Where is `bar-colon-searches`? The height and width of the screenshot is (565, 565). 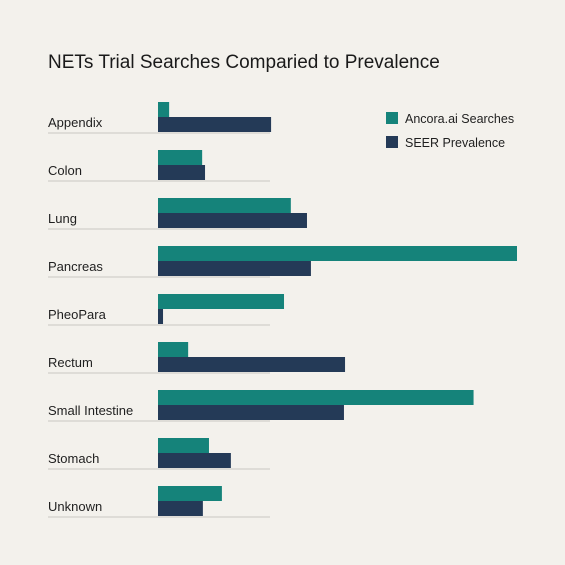
bar-colon-searches is located at coordinates (180, 157).